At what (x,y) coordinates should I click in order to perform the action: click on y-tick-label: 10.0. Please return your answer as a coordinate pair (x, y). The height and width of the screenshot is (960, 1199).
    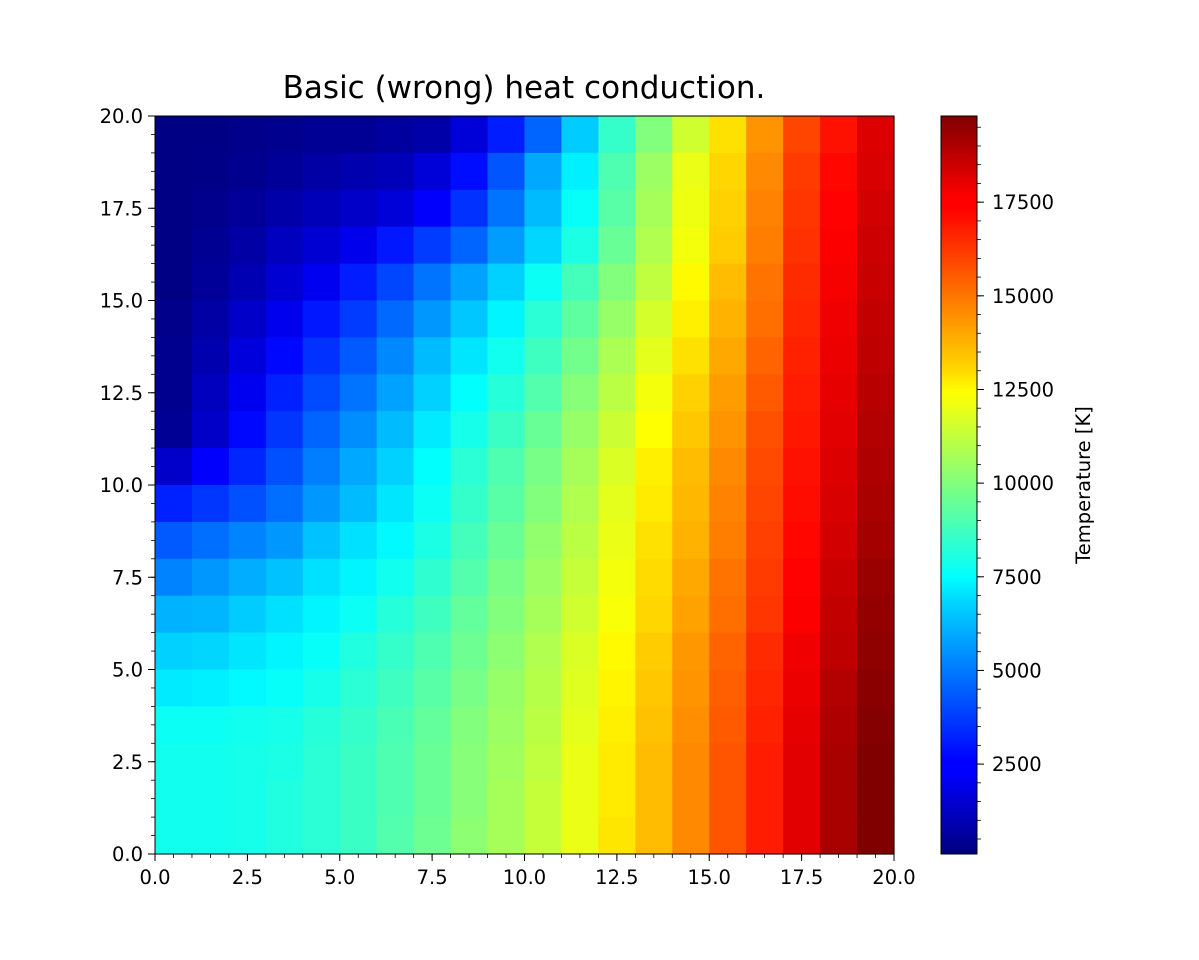
    Looking at the image, I should click on (121, 485).